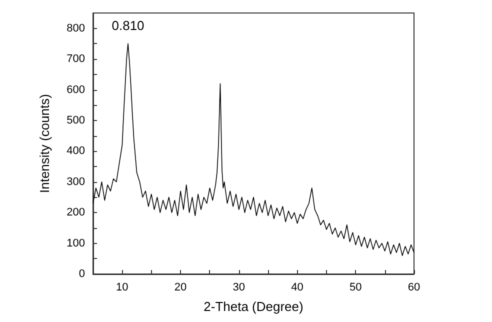  Describe the element at coordinates (356, 288) in the screenshot. I see `x-tick-label: 50` at that location.